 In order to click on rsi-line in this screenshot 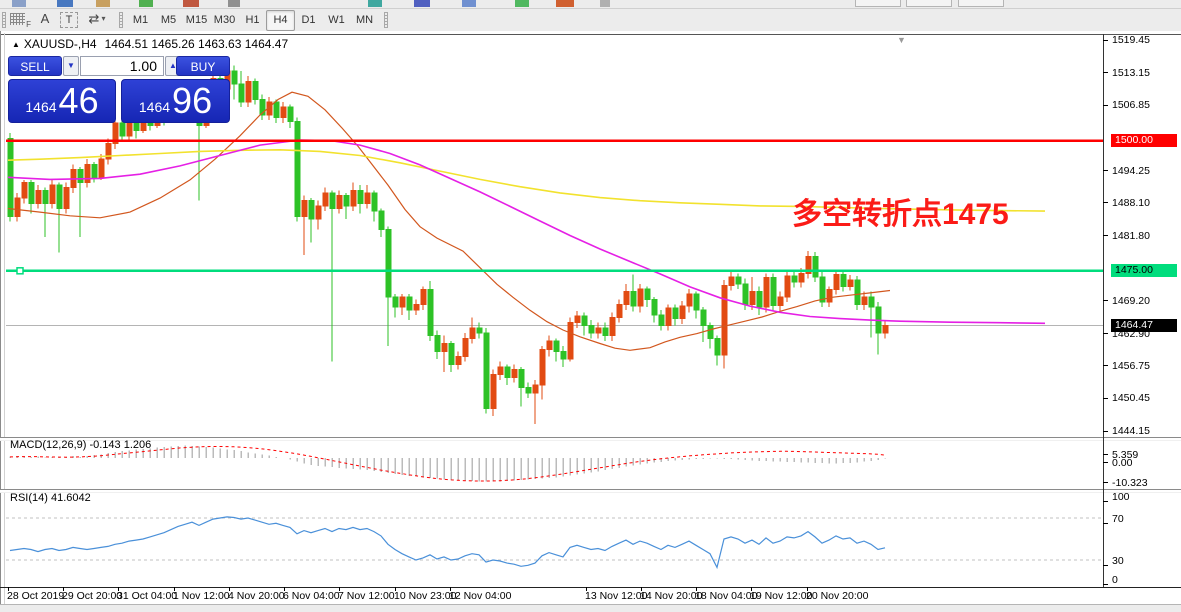, I will do `click(447, 543)`.